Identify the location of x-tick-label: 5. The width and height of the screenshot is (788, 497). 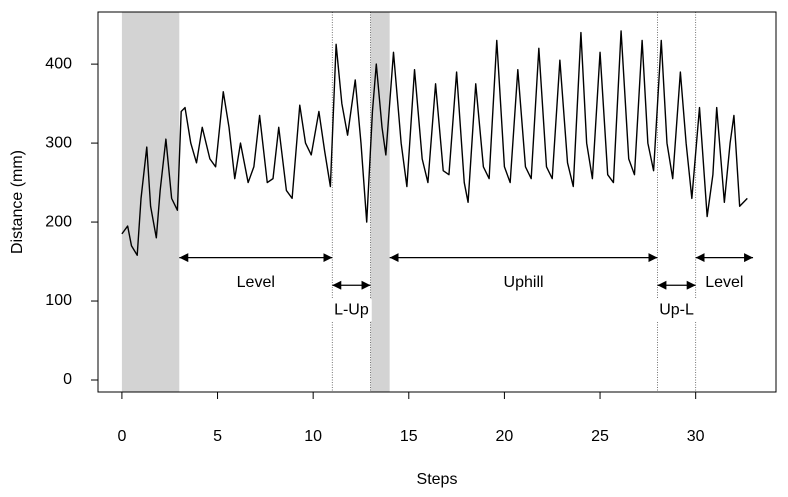
(217, 436).